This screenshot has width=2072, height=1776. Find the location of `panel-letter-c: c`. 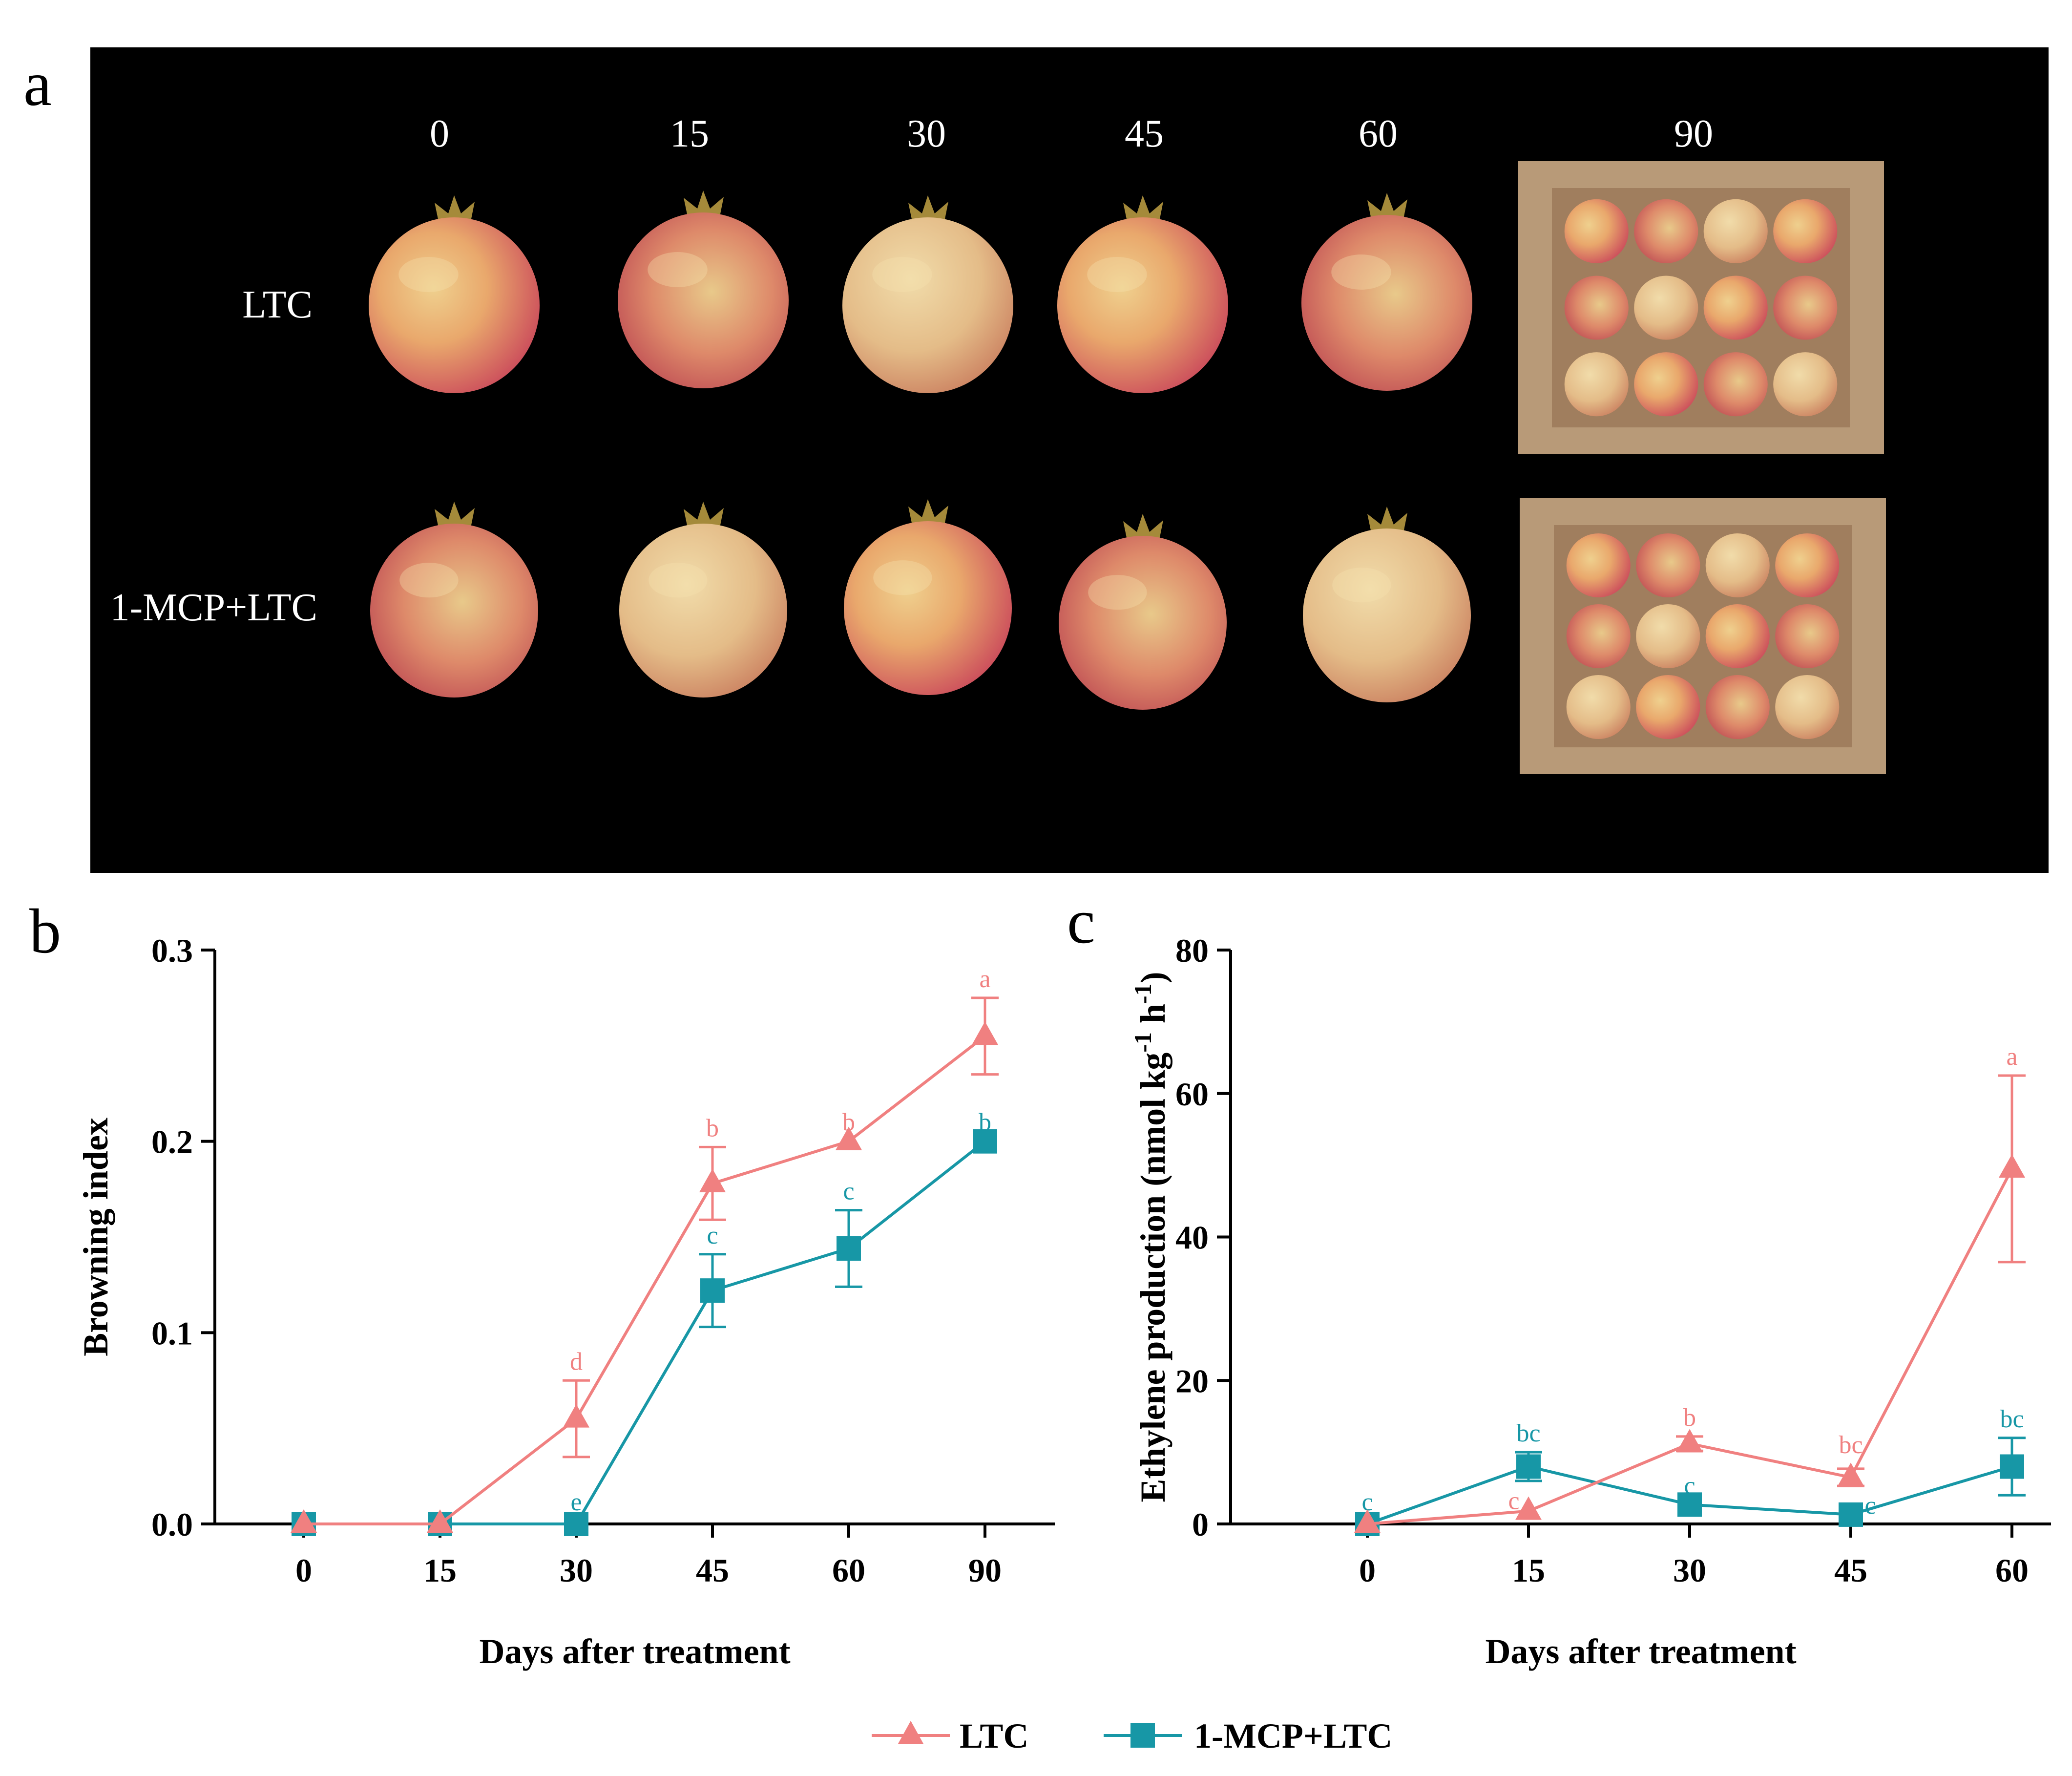

panel-letter-c: c is located at coordinates (1081, 922).